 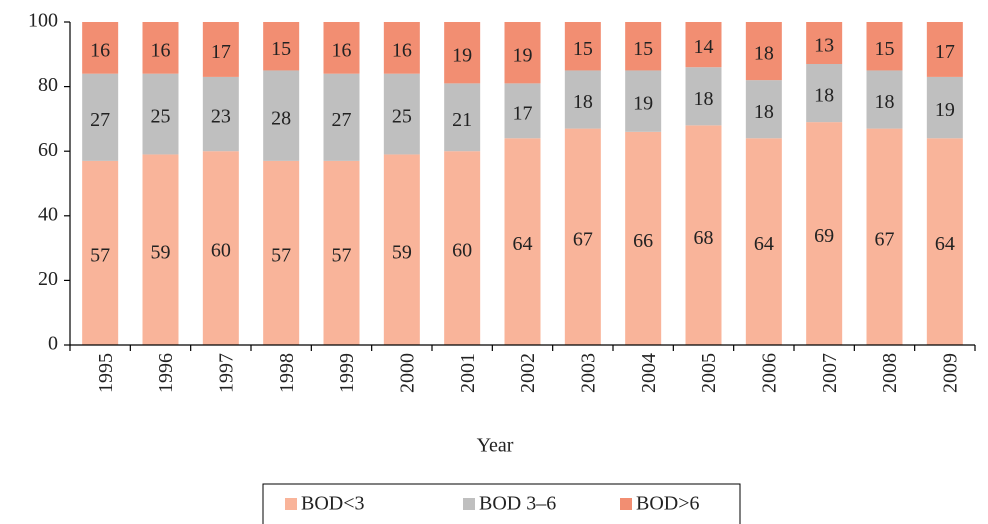 What do you see at coordinates (709, 373) in the screenshot?
I see `x-tick-label: 2005` at bounding box center [709, 373].